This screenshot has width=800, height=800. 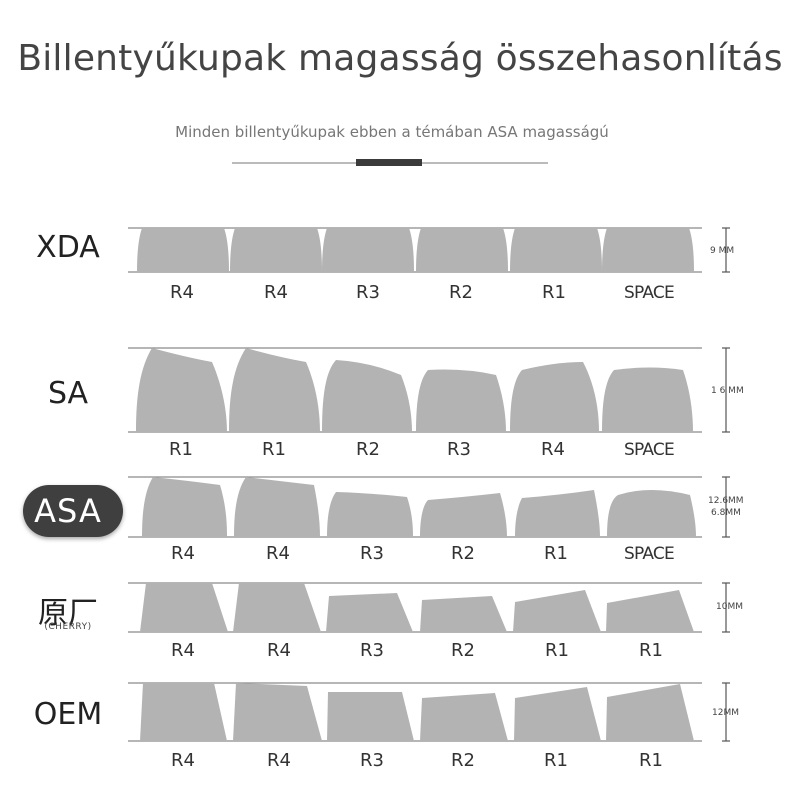 I want to click on xda-height-label: 9 MM, so click(x=722, y=251).